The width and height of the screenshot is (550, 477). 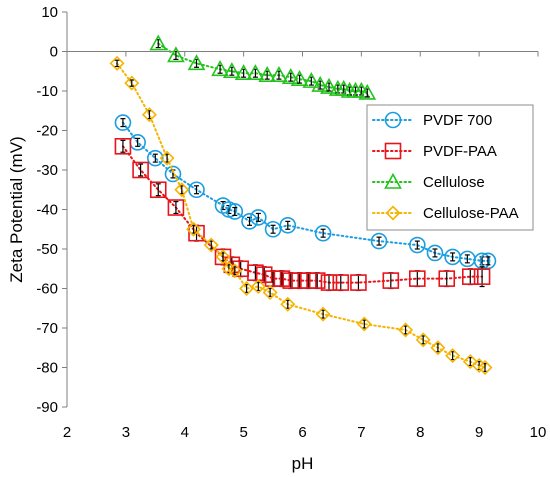 I want to click on legend-label: Cellulose, so click(x=454, y=182).